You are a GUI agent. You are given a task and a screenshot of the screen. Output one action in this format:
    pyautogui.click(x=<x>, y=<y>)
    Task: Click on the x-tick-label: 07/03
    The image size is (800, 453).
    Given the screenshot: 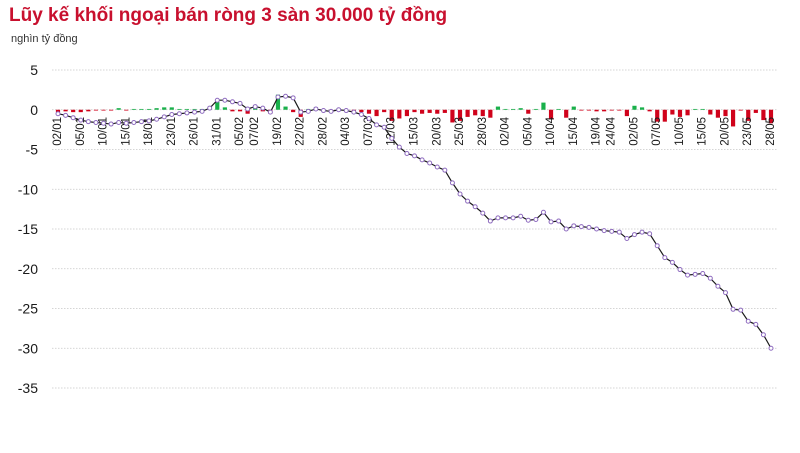 What is the action you would take?
    pyautogui.click(x=369, y=131)
    